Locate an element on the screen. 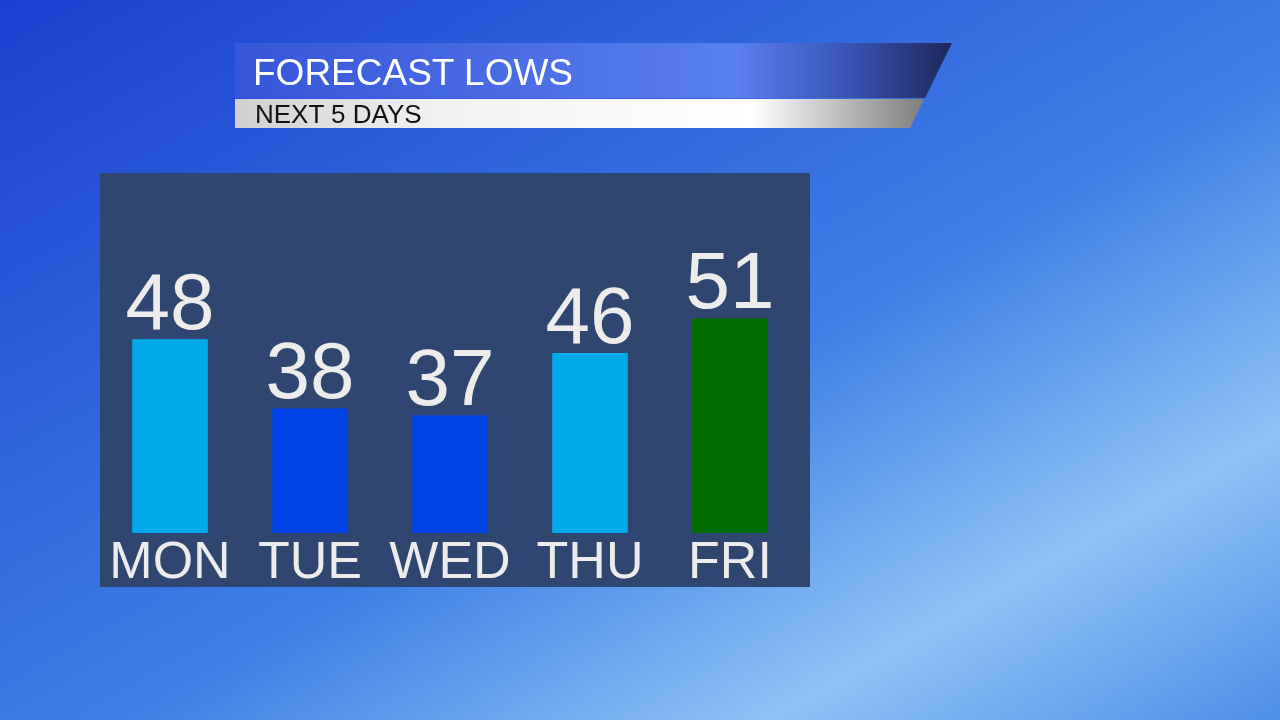 This screenshot has height=720, width=1280. x-tick-label: TUE is located at coordinates (310, 560).